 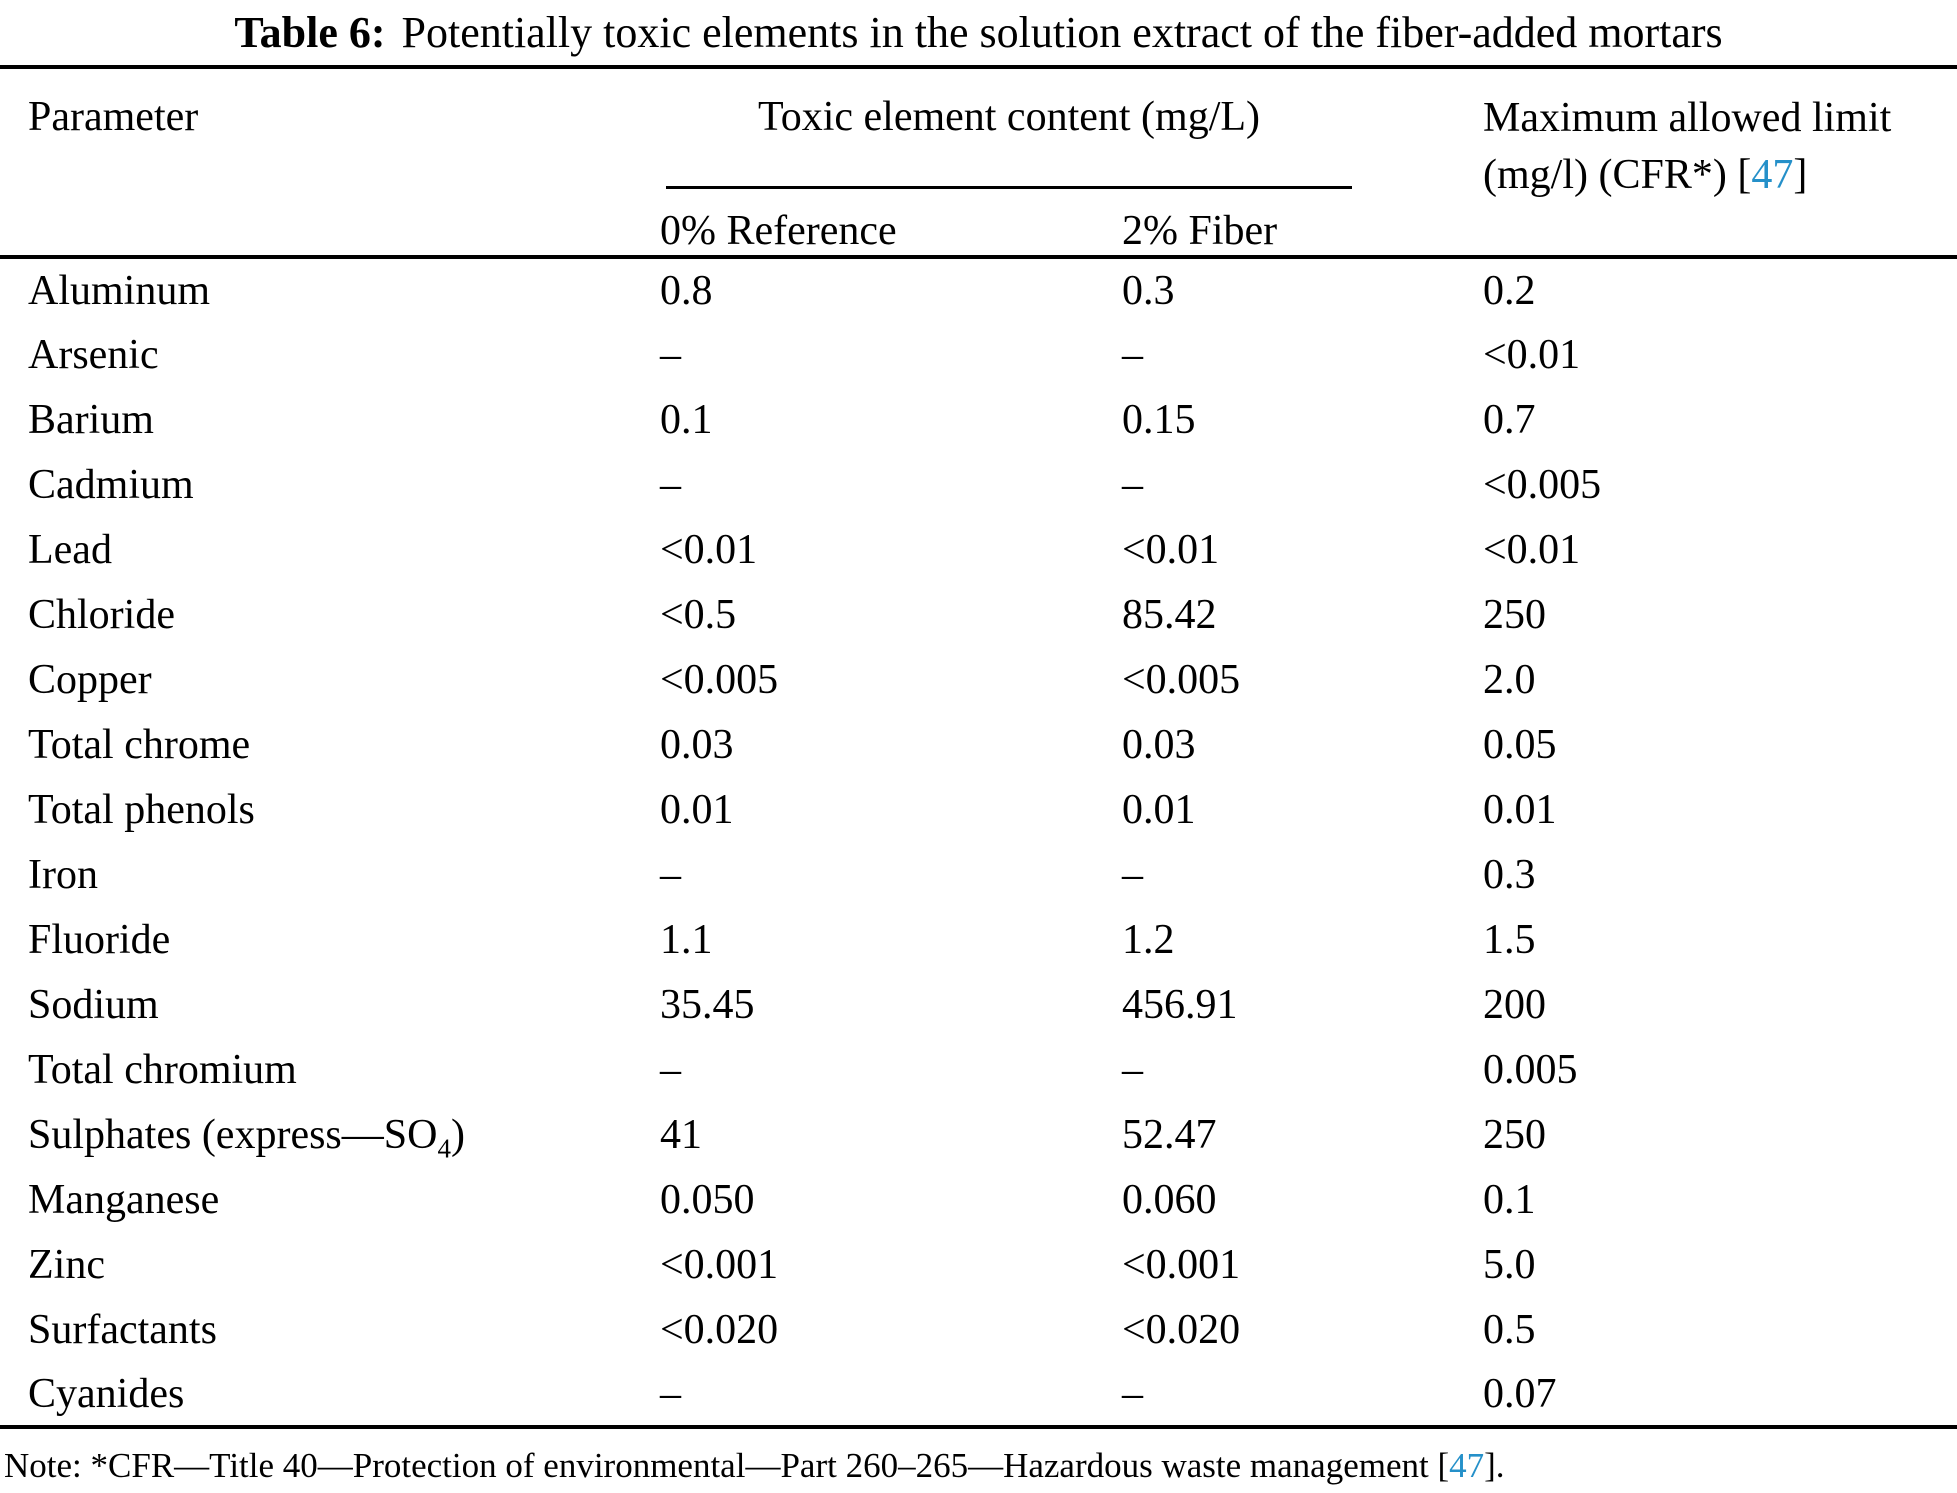 I want to click on cell-limit-value: 0.01, so click(x=1520, y=809).